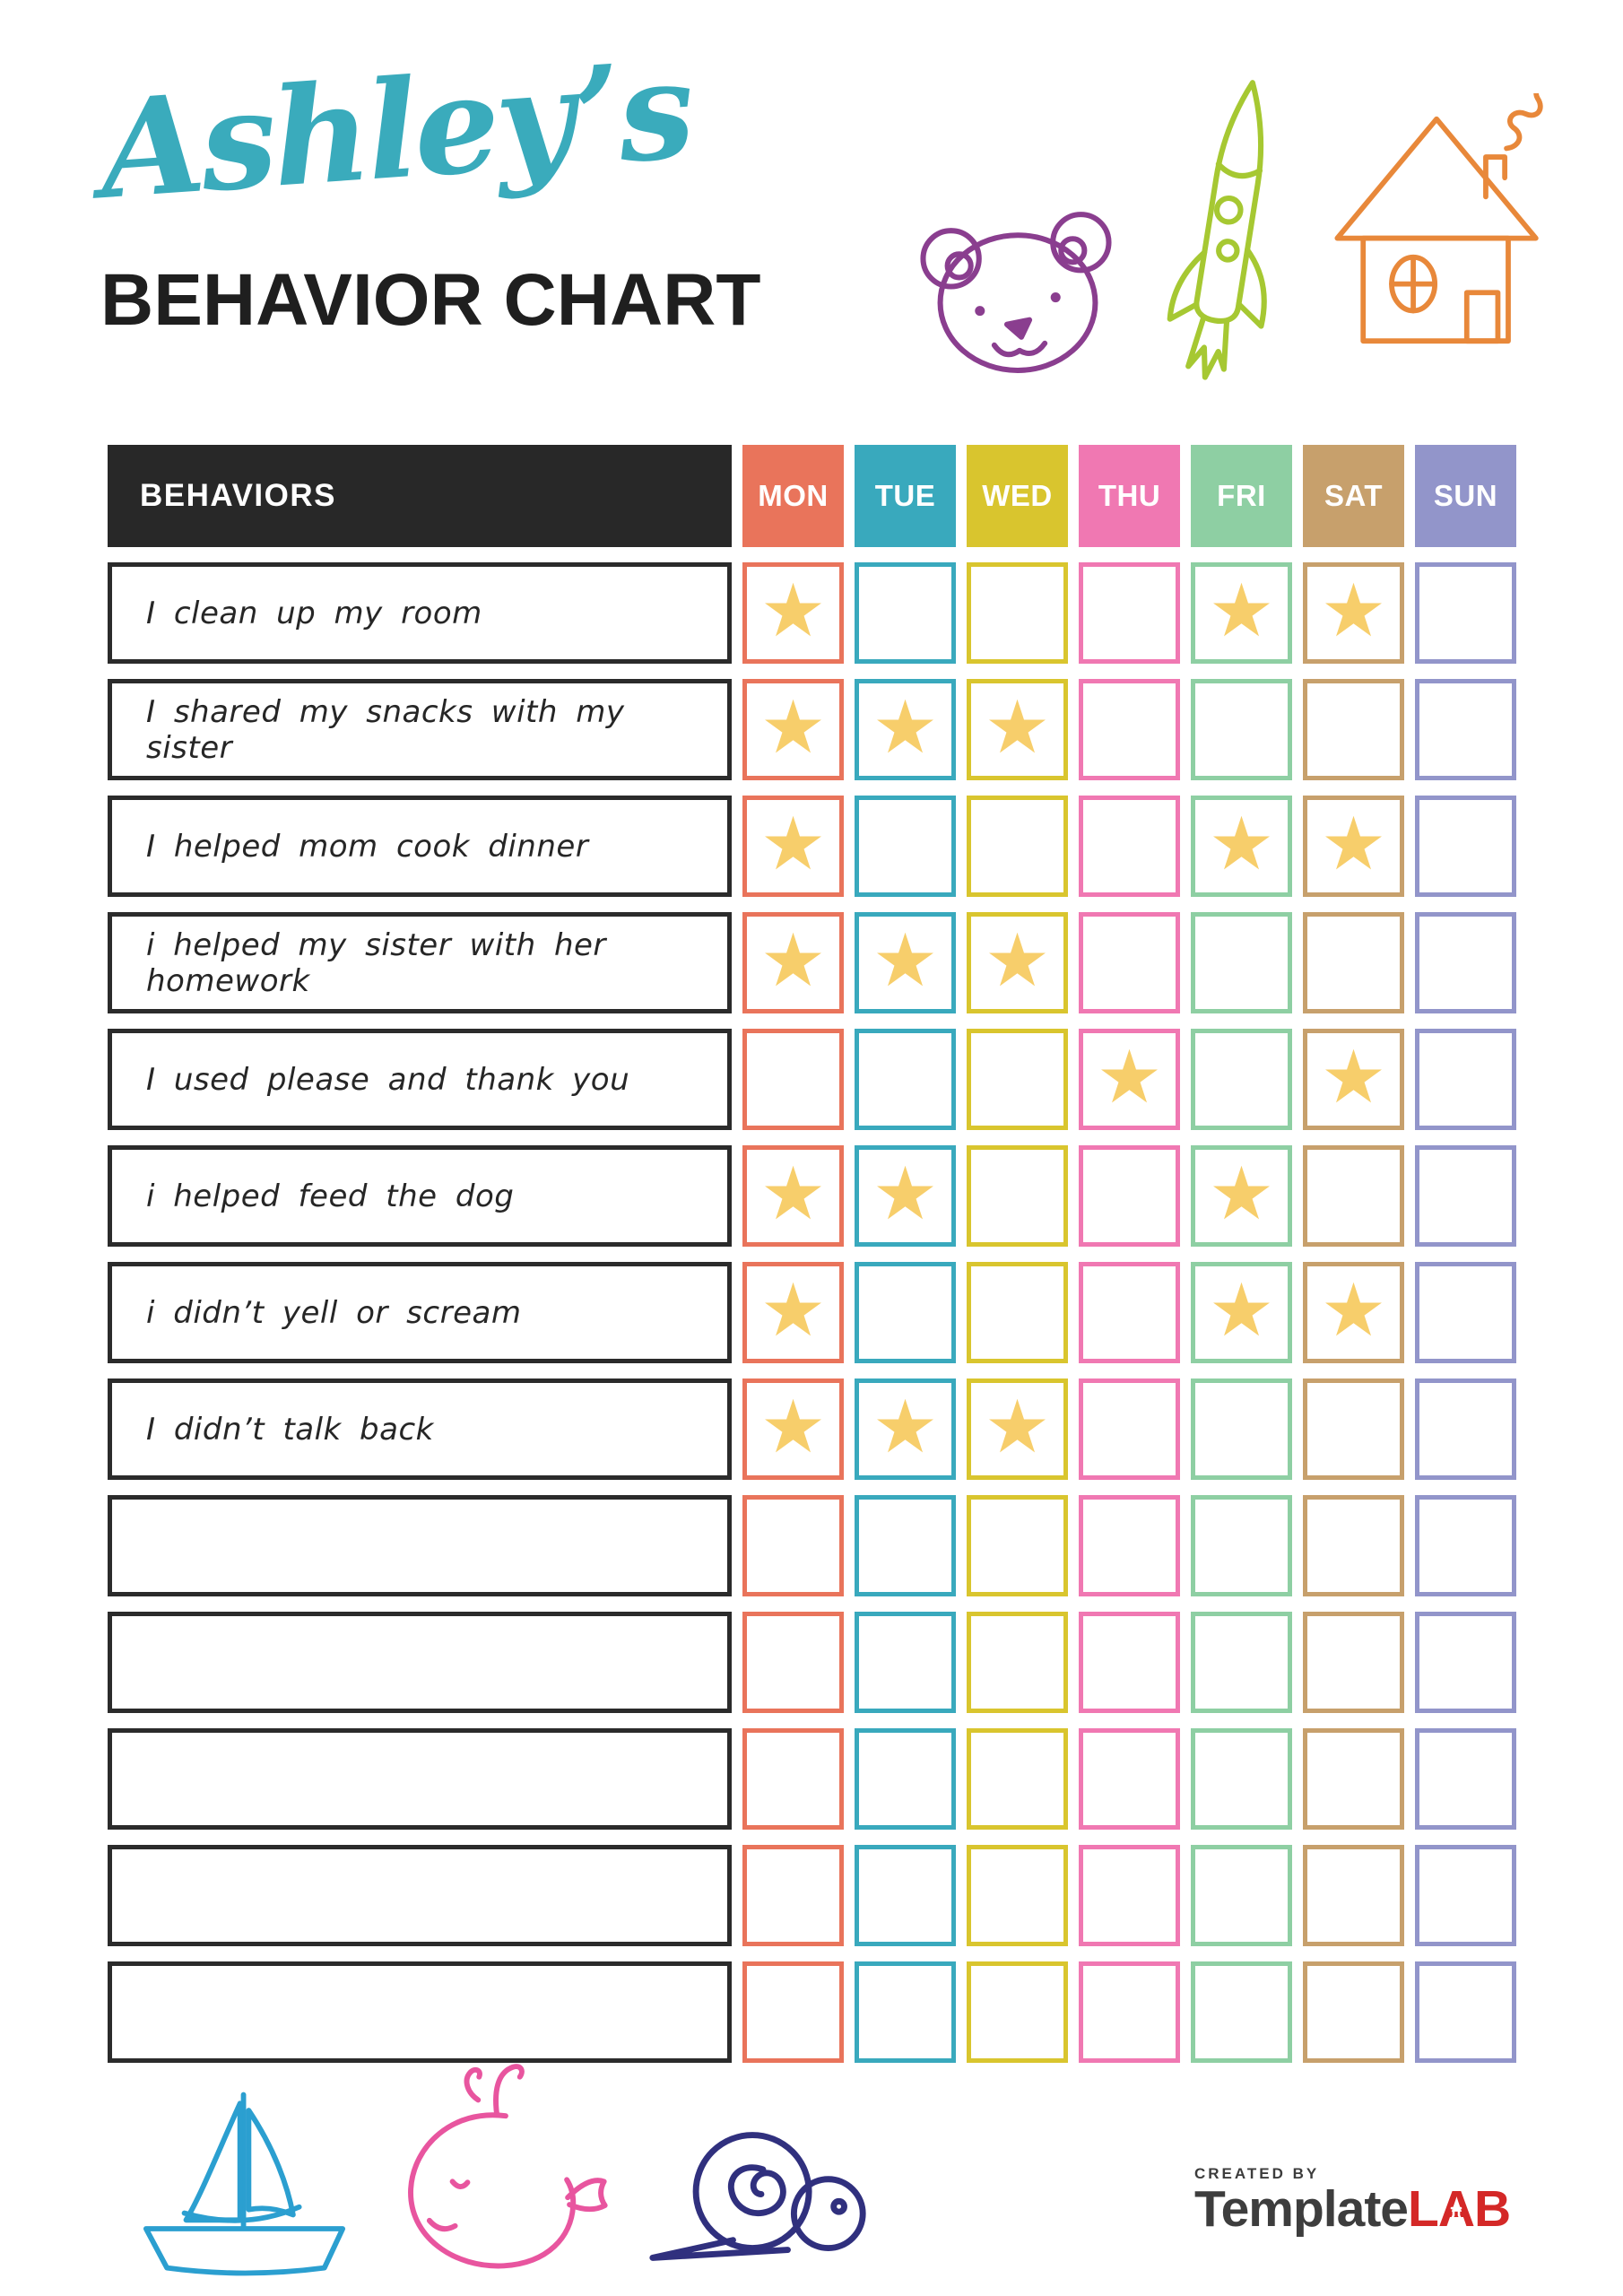  I want to click on flask-icon, so click(1456, 2215).